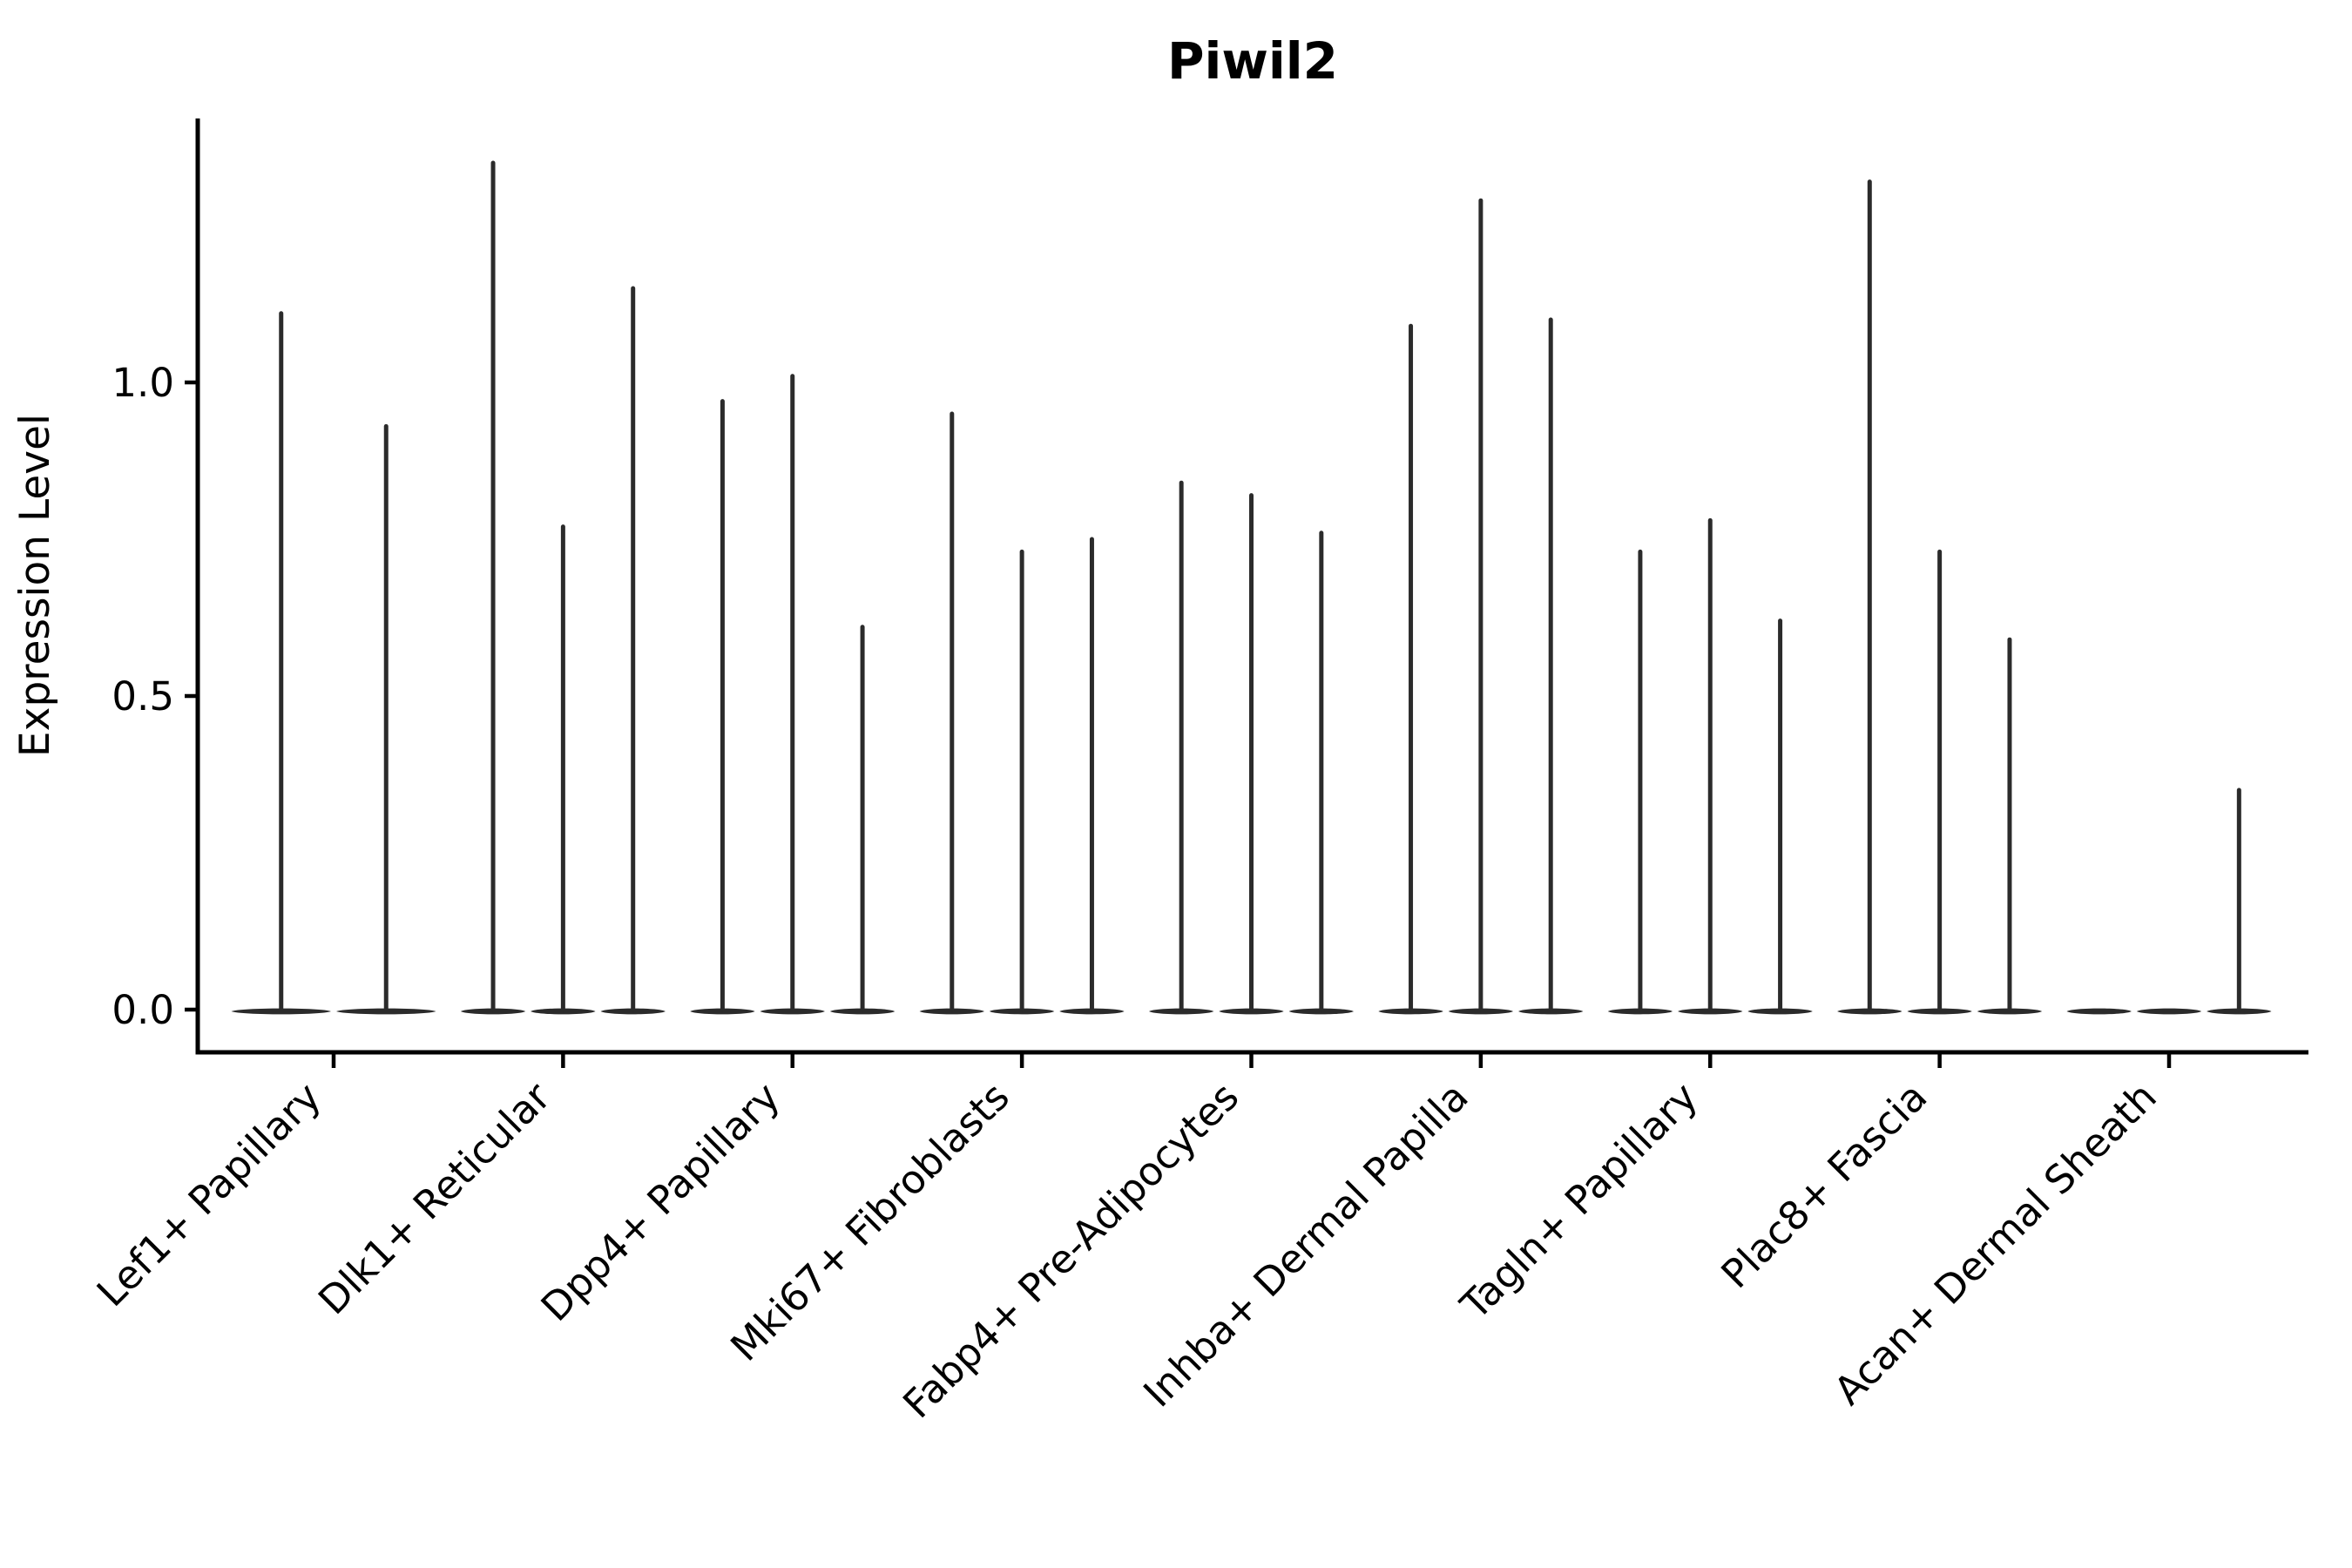  I want to click on y-tick-label-10: 1.0, so click(143, 383).